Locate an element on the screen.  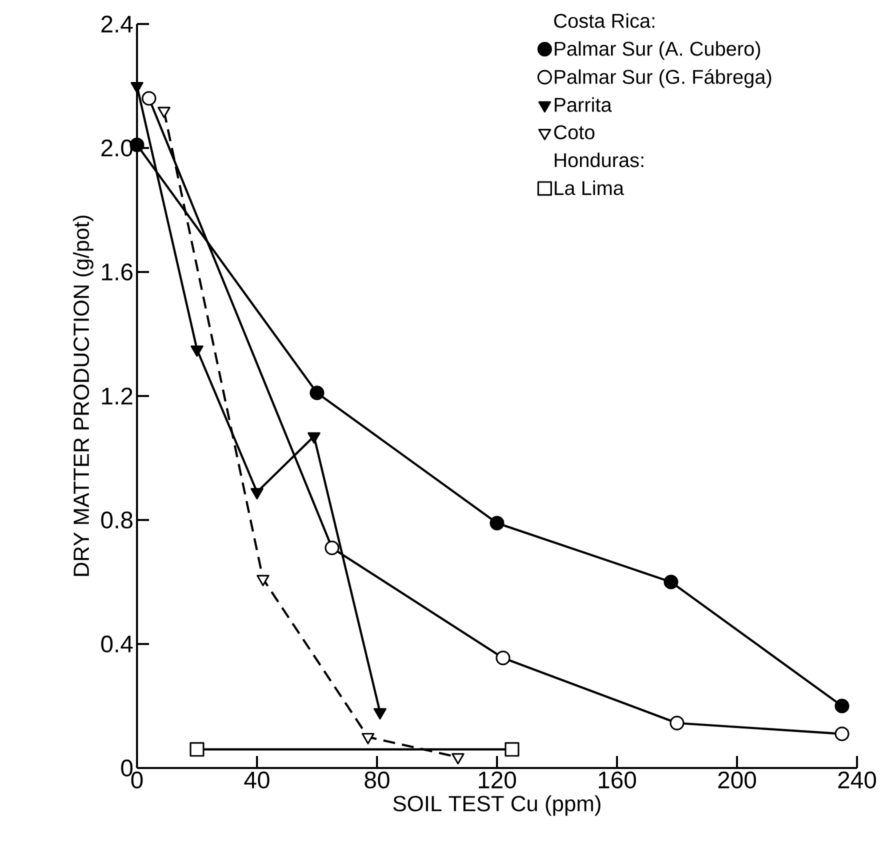
legend-label: La Lima is located at coordinates (589, 188).